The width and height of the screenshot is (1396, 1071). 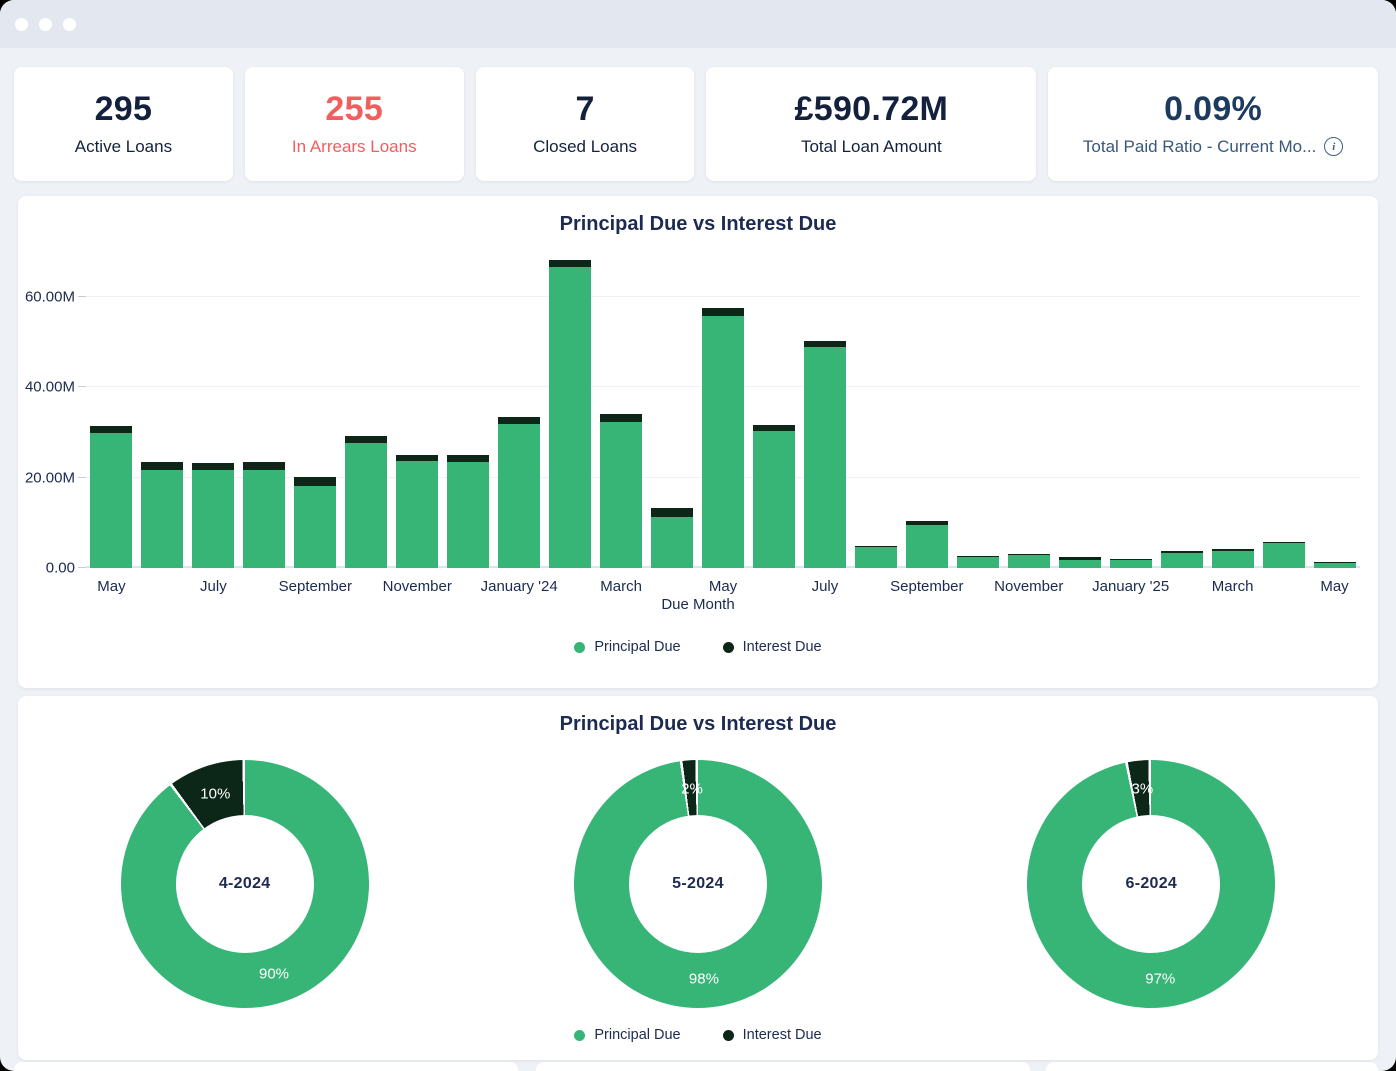 What do you see at coordinates (621, 586) in the screenshot?
I see `x-axis-label: March` at bounding box center [621, 586].